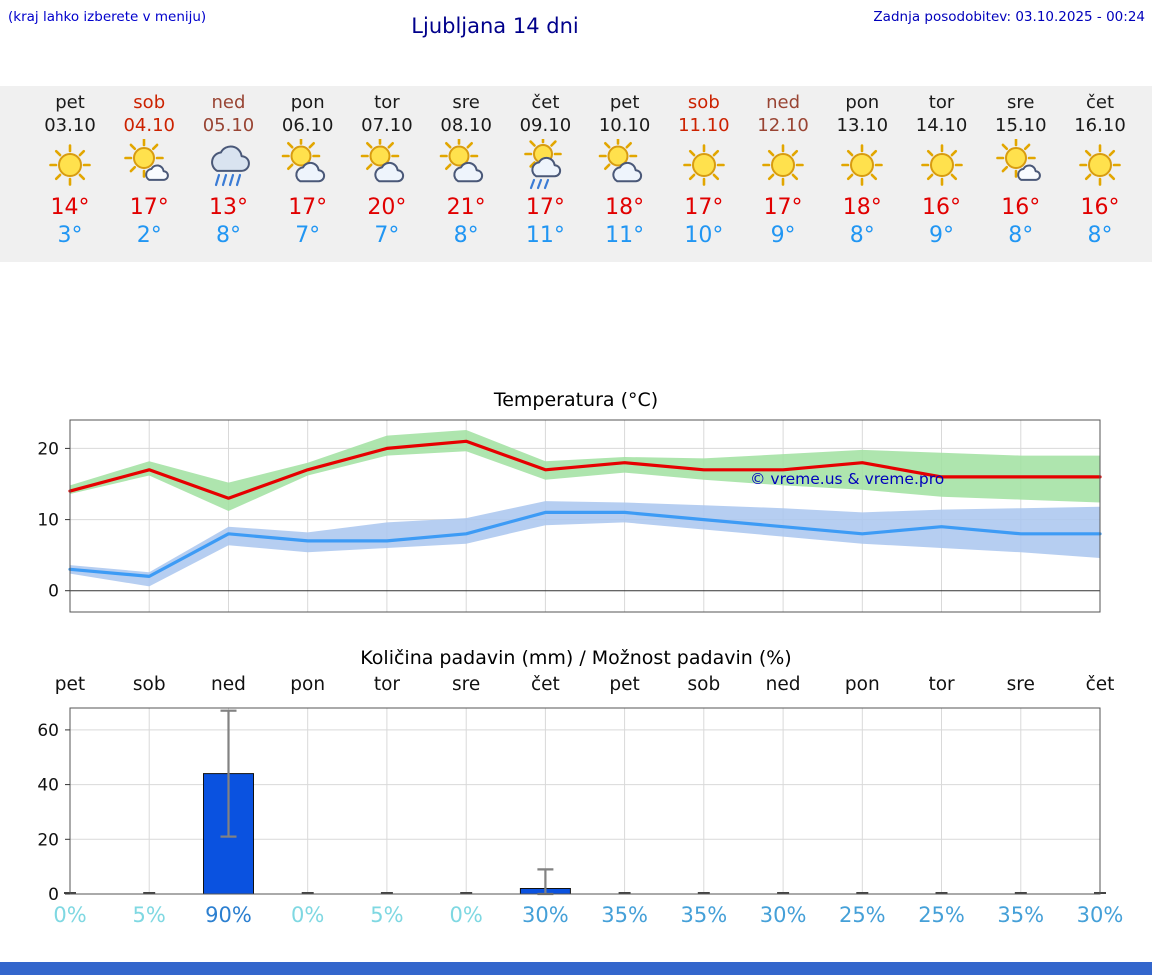 This screenshot has width=1152, height=975. What do you see at coordinates (941, 684) in the screenshot?
I see `precip-day-label: tor` at bounding box center [941, 684].